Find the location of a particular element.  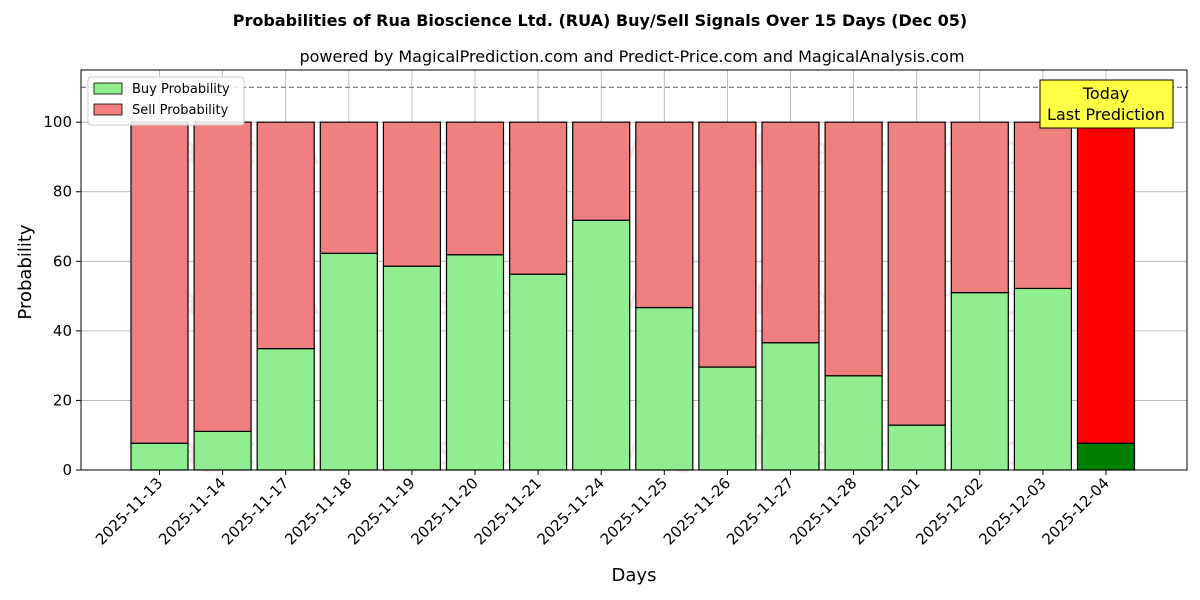

y-tick-label: 60 is located at coordinates (62, 261).